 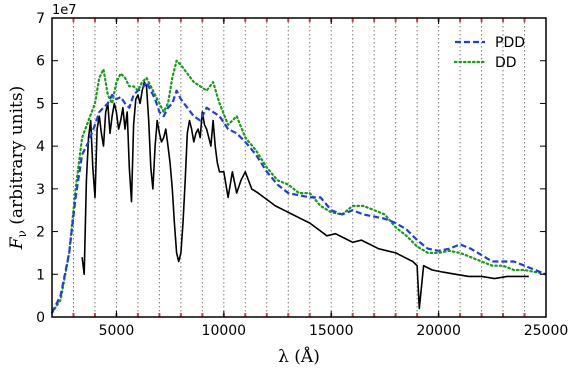 What do you see at coordinates (40, 19) in the screenshot?
I see `y-tick-label: 7` at bounding box center [40, 19].